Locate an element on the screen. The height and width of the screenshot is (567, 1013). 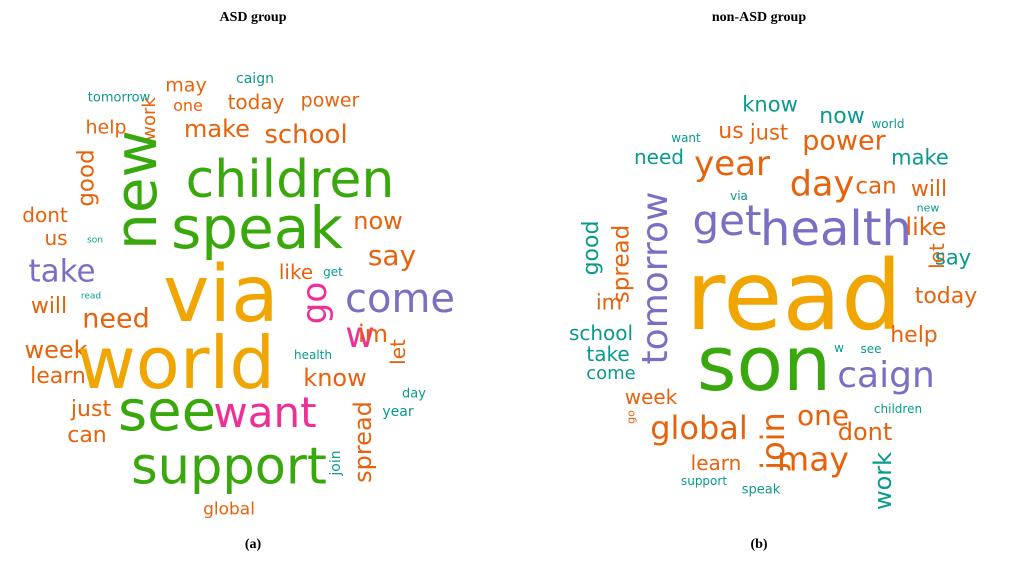
panel-title: non-ASD group is located at coordinates (759, 17).